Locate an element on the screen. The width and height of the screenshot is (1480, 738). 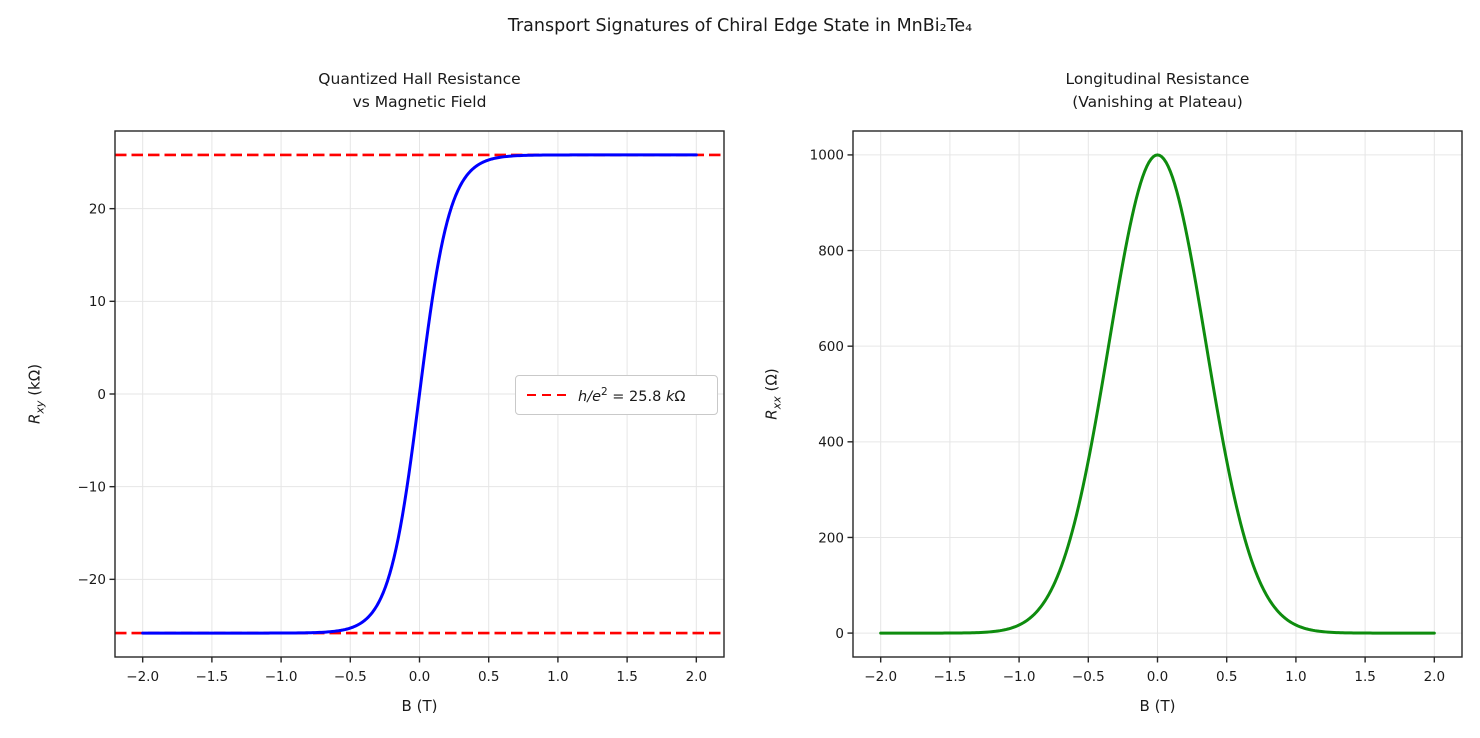
y-tick-label: 200 is located at coordinates (831, 538).